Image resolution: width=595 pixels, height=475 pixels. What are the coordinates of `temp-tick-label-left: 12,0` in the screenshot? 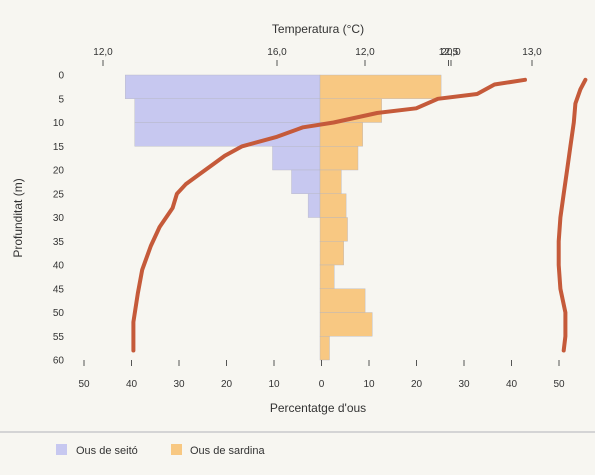 It's located at (103, 52).